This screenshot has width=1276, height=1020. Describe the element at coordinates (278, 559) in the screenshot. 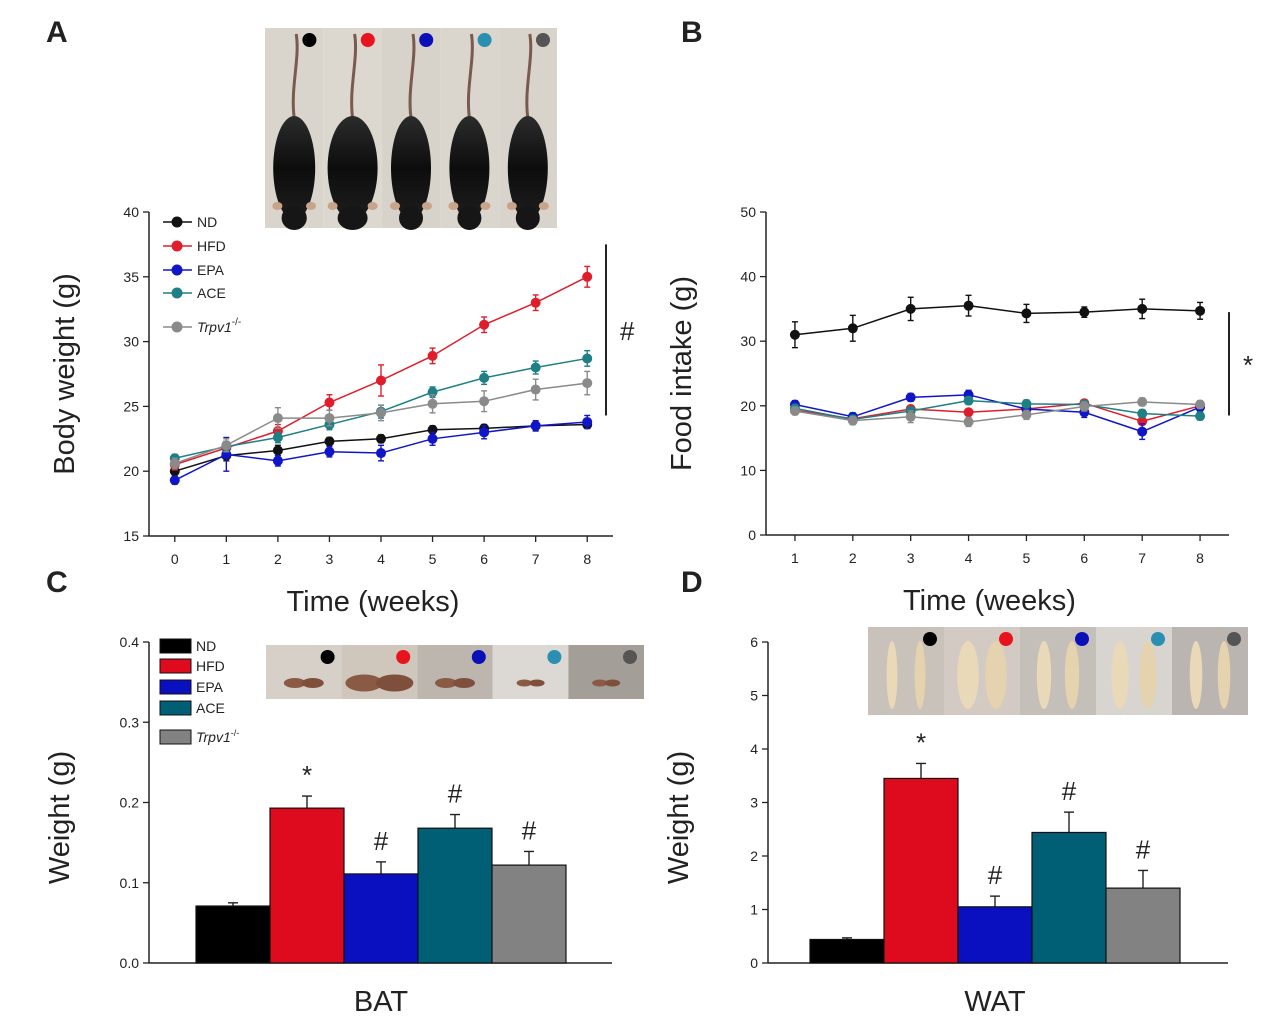

I see `x-tick-label: 2` at that location.